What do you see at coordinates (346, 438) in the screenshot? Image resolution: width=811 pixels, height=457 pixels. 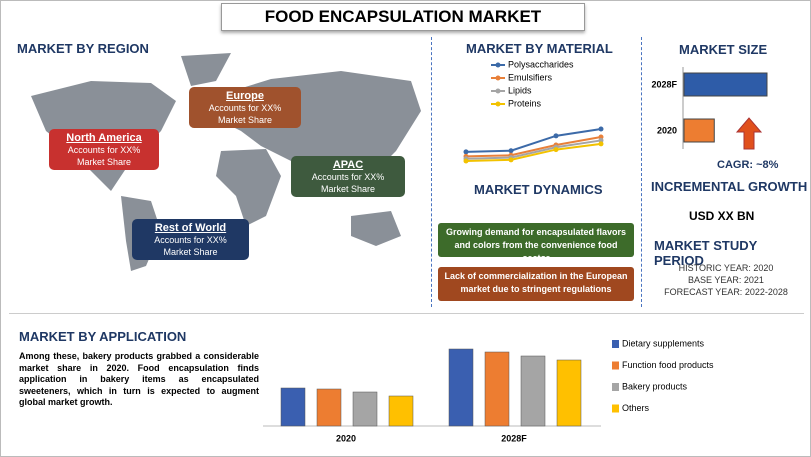 I see `x-tick-label: 2020` at bounding box center [346, 438].